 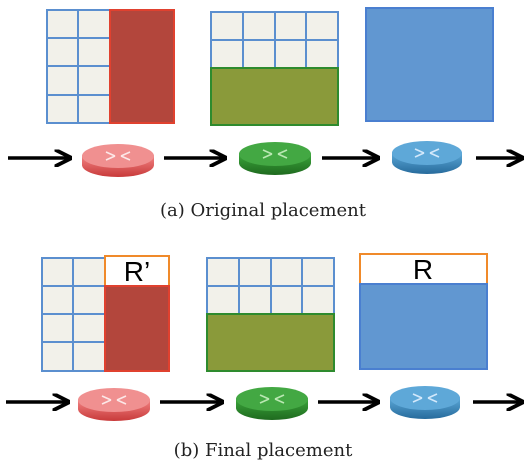 What do you see at coordinates (137, 271) in the screenshot?
I see `reserved-label-r-prime: R’` at bounding box center [137, 271].